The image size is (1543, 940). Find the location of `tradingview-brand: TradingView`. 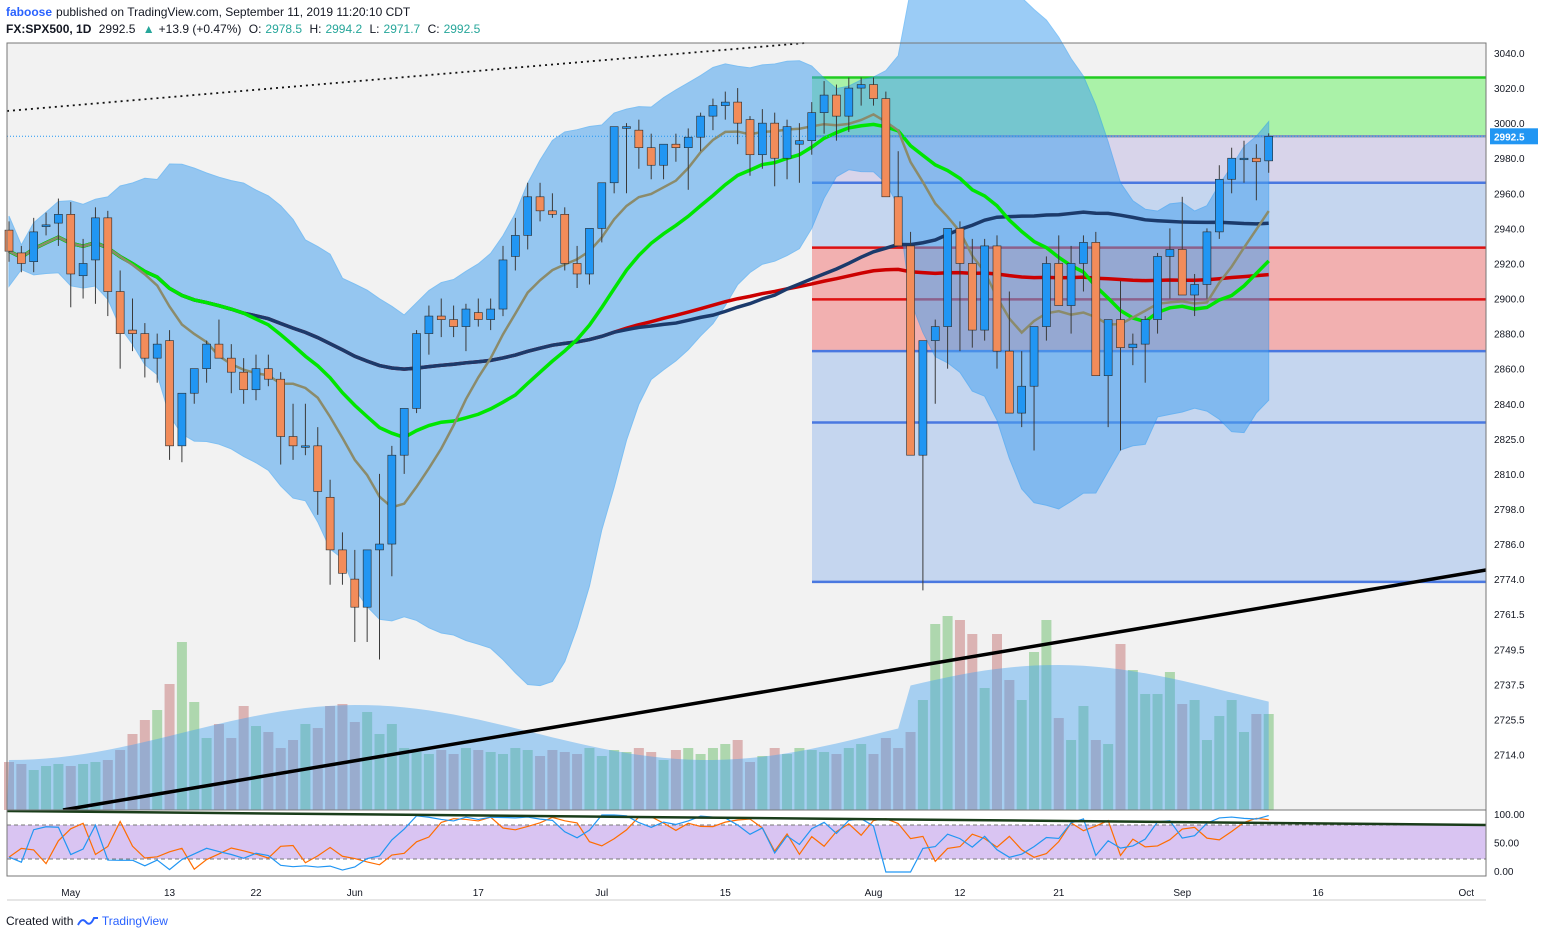

tradingview-brand: TradingView is located at coordinates (134, 921).